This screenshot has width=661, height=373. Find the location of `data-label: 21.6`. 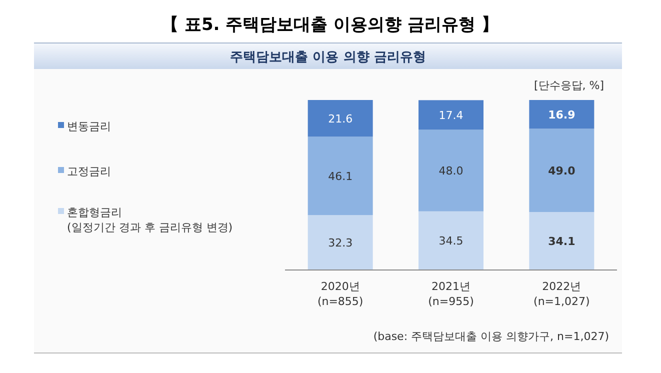

data-label: 21.6 is located at coordinates (340, 119).